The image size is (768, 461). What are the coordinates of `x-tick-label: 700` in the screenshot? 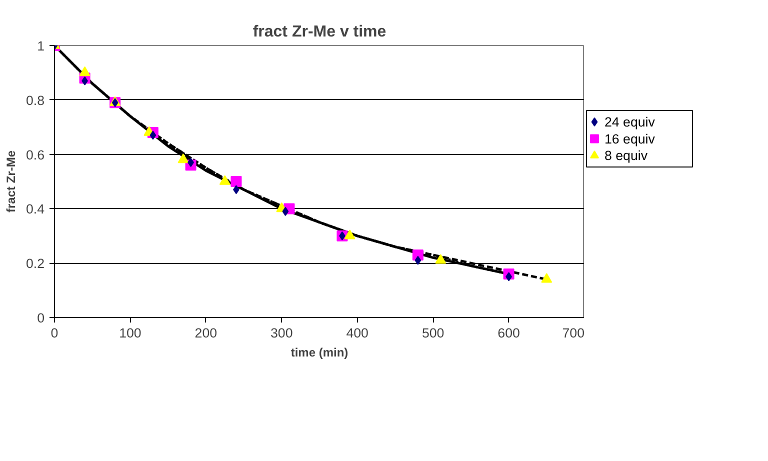 It's located at (573, 333).